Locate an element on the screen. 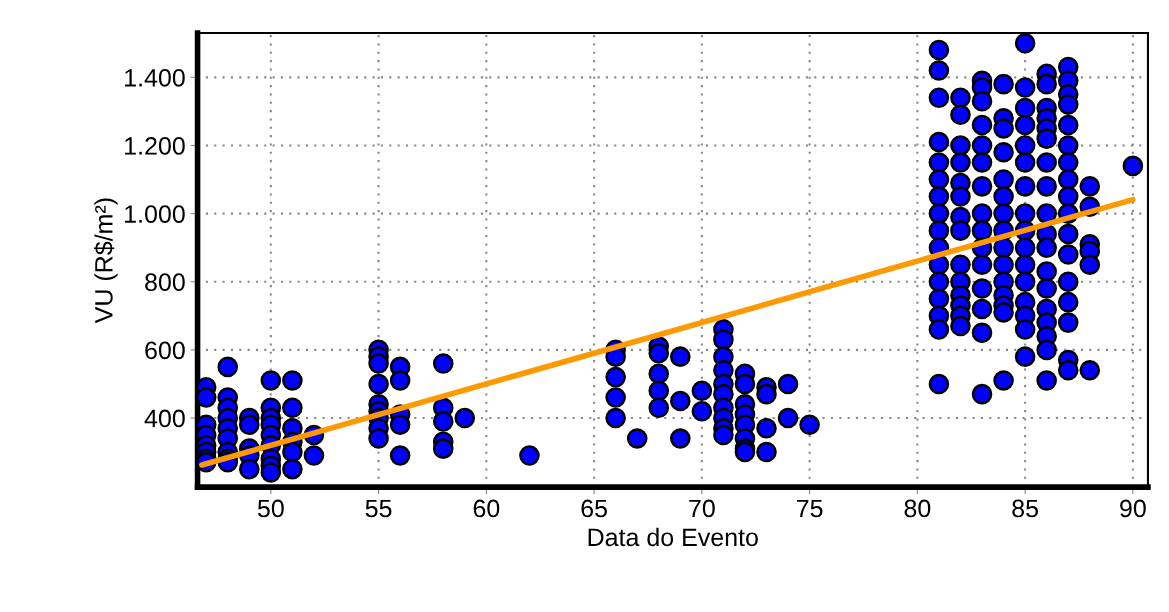  y-tick-label: 1.400 is located at coordinates (155, 77).